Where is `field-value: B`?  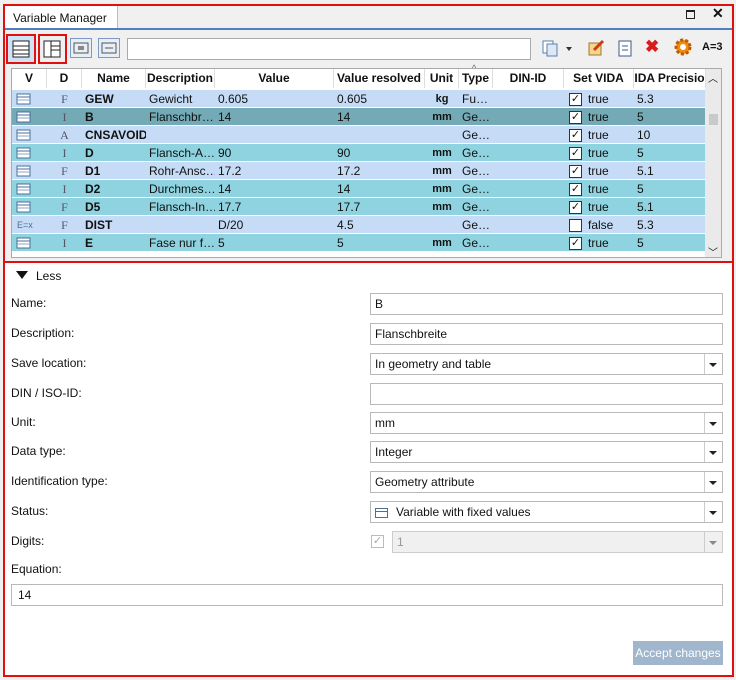 field-value: B is located at coordinates (379, 304).